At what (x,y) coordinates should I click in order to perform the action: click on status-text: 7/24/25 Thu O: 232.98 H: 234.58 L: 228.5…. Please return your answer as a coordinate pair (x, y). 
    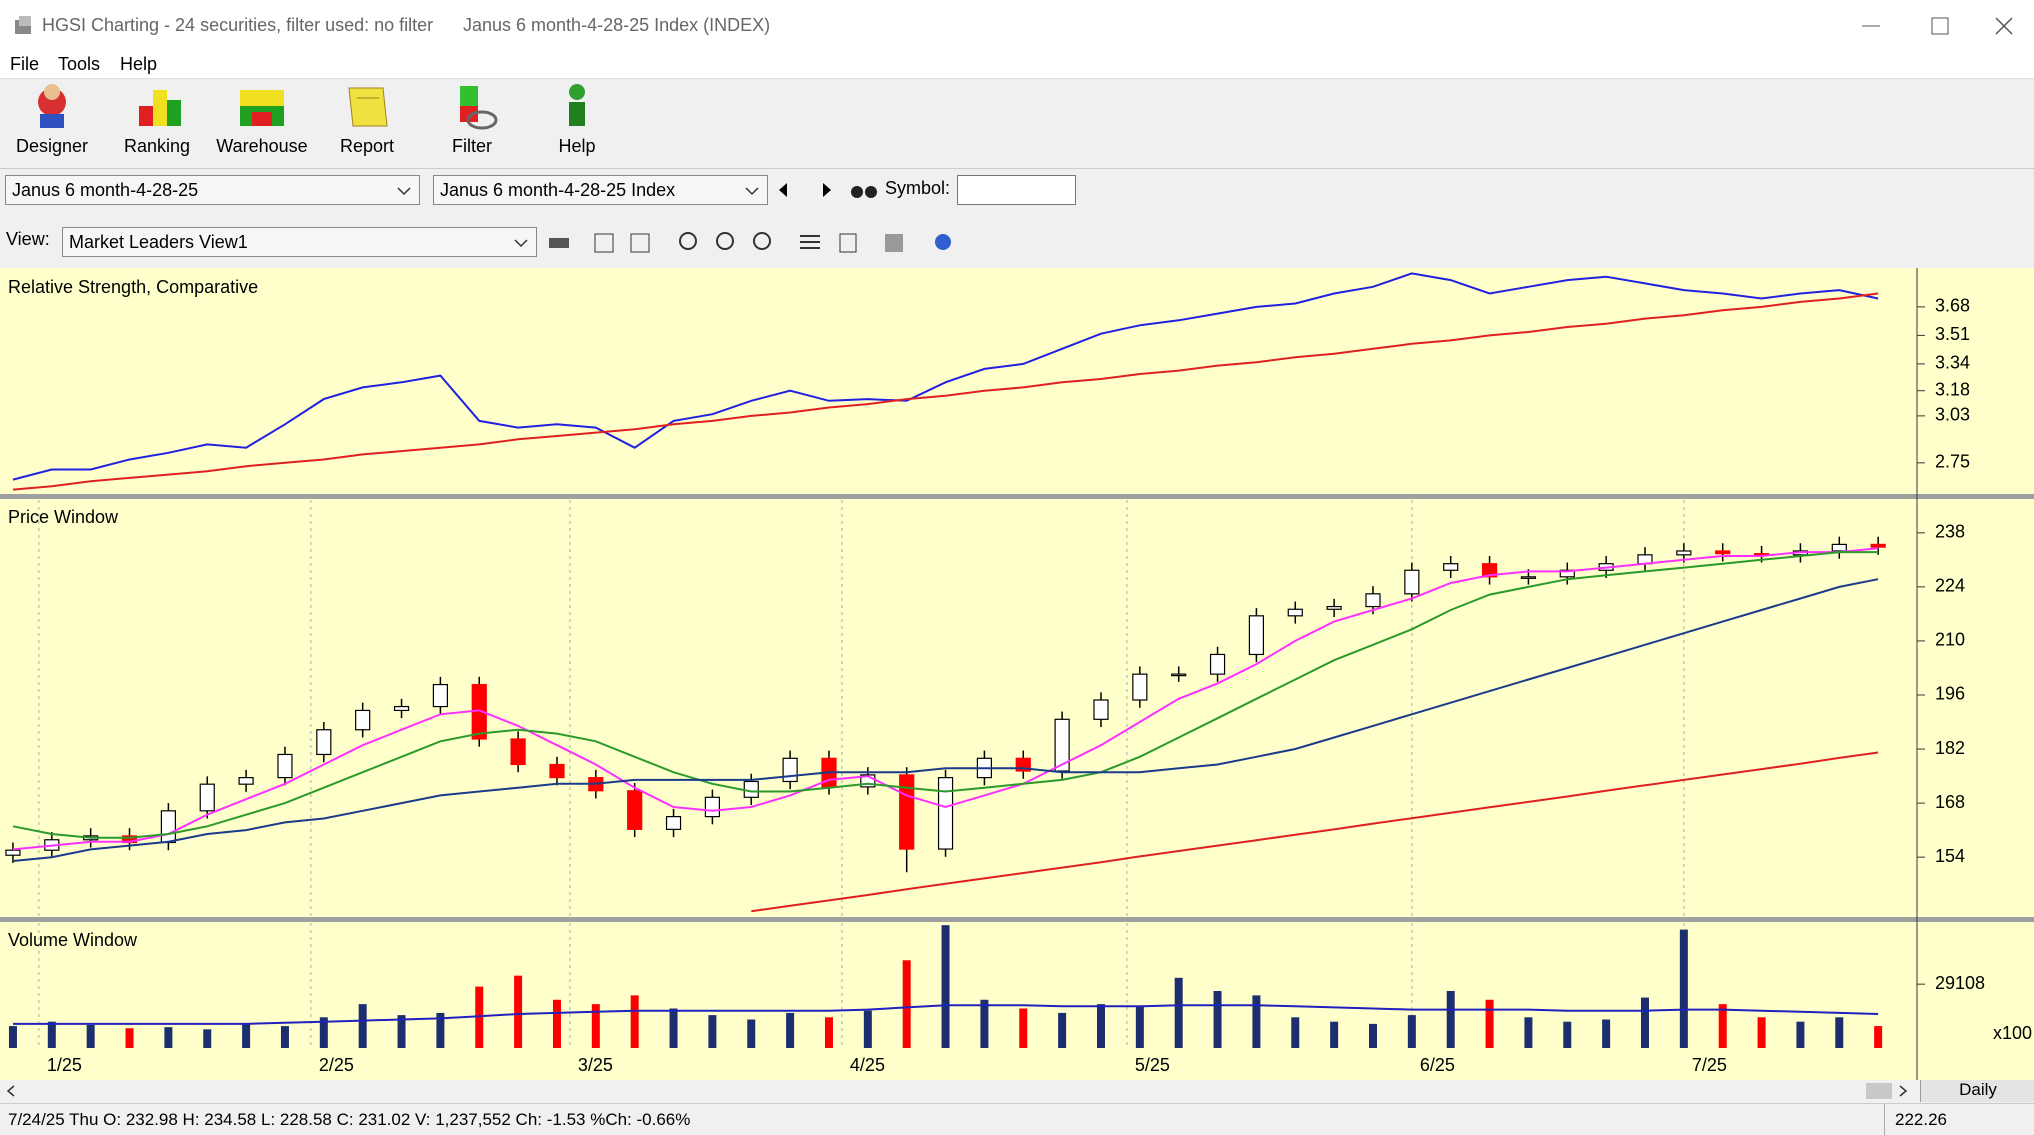
    Looking at the image, I should click on (349, 1119).